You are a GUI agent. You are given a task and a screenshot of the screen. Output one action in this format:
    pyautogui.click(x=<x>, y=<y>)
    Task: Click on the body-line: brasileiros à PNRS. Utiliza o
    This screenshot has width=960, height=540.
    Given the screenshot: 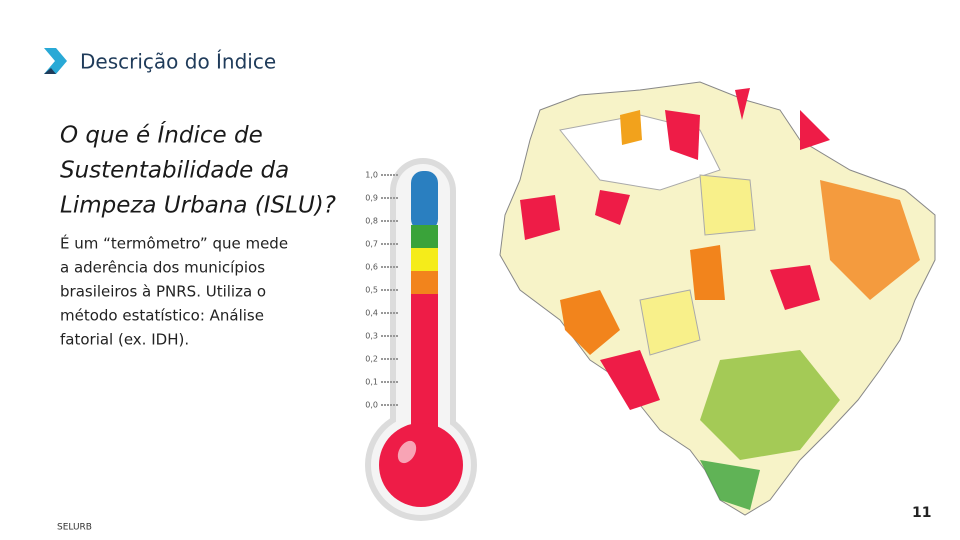 What is the action you would take?
    pyautogui.click(x=163, y=292)
    